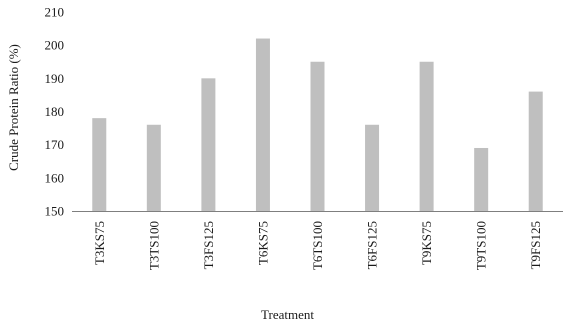 This screenshot has height=324, width=569. Describe the element at coordinates (535, 151) in the screenshot. I see `bar-t9fs125` at that location.